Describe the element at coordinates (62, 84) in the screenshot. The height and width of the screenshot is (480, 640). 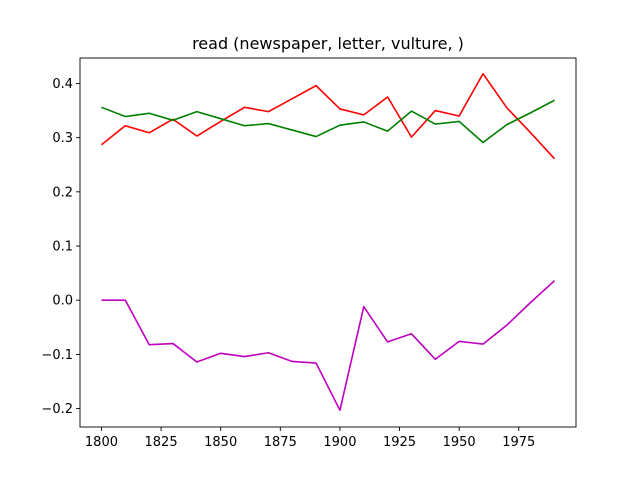
I see `y-tick-label: 0.4` at that location.